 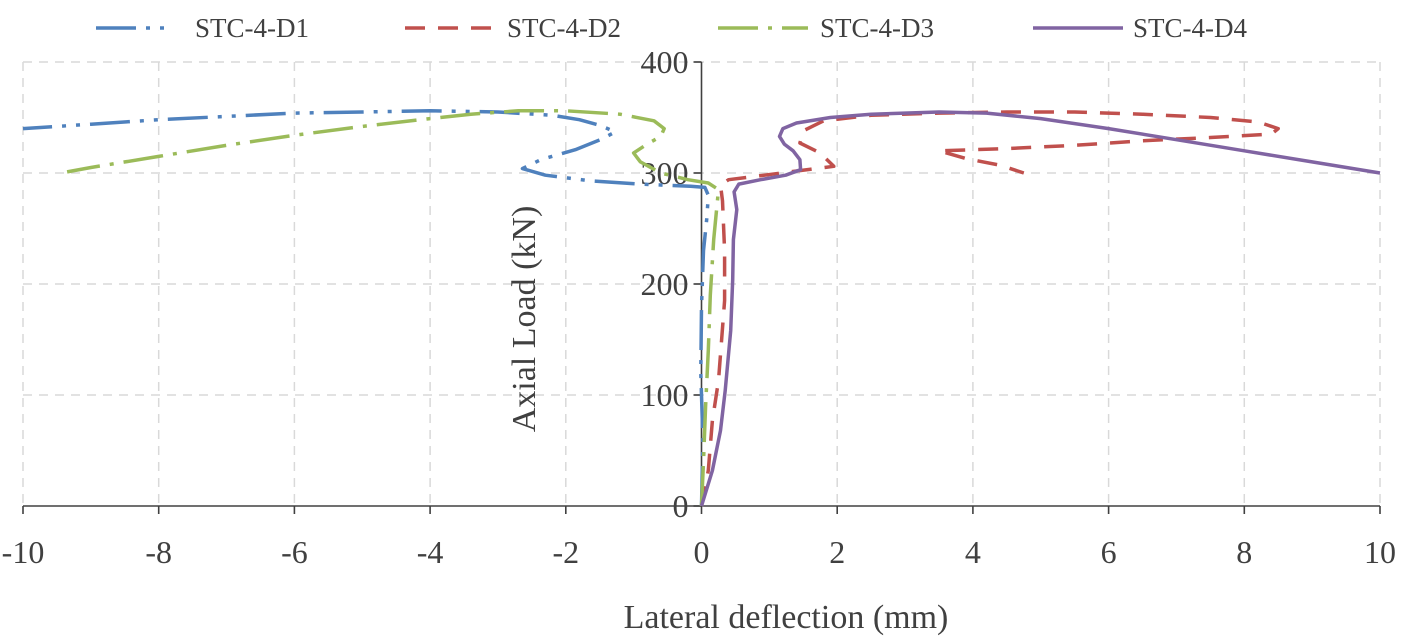 What do you see at coordinates (671, 28) in the screenshot?
I see `legend: STC-4-D1 STC-4-D2 STC-4-D3 STC-4-D4` at bounding box center [671, 28].